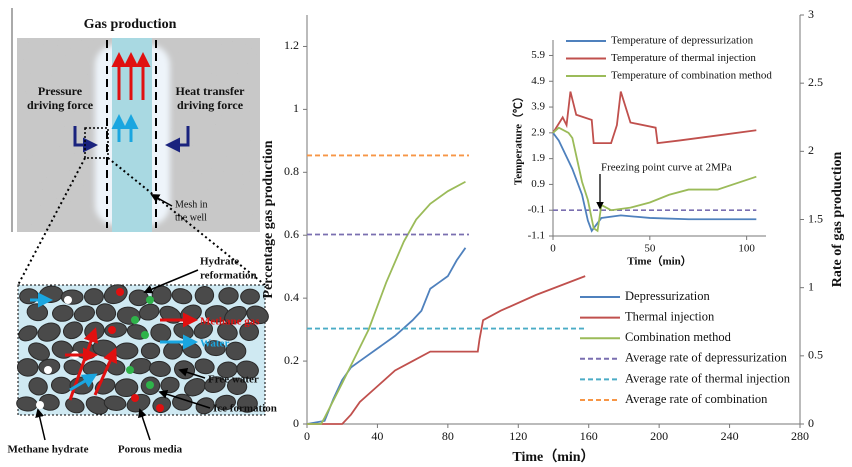 The width and height of the screenshot is (852, 467). Describe the element at coordinates (667, 296) in the screenshot. I see `legend-label: Depressurization` at that location.